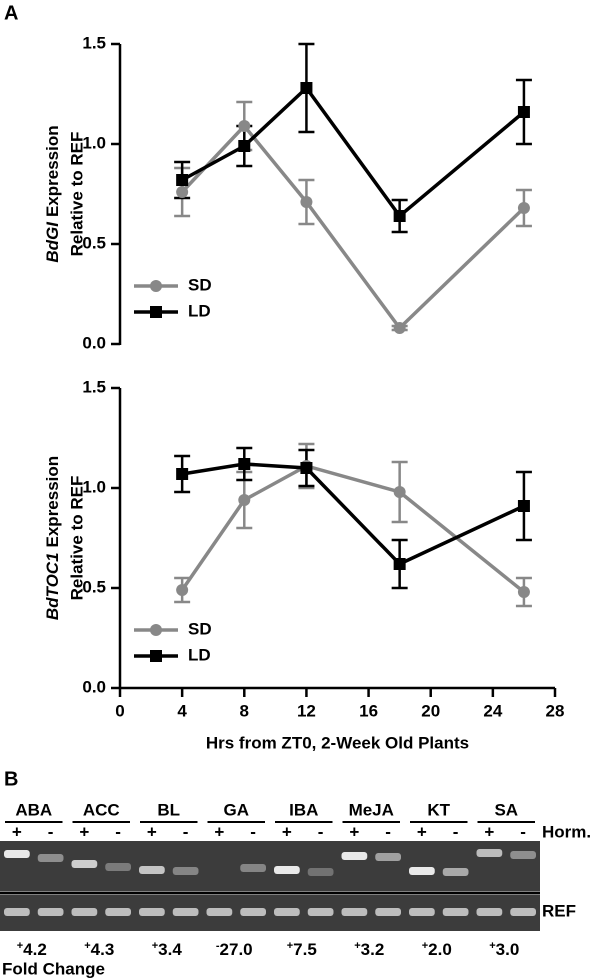 The width and height of the screenshot is (600, 978). I want to click on y-label-text: Expression, so click(52, 171).